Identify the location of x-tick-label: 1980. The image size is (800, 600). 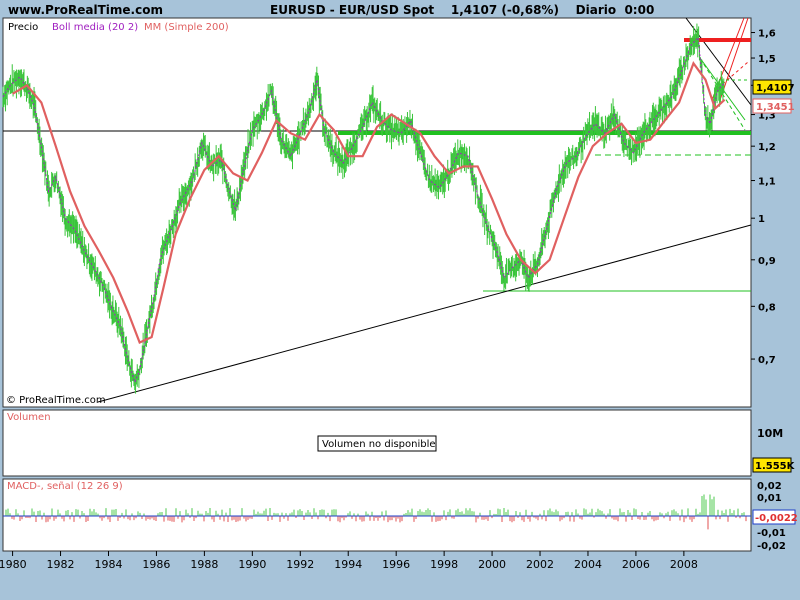
(13, 564).